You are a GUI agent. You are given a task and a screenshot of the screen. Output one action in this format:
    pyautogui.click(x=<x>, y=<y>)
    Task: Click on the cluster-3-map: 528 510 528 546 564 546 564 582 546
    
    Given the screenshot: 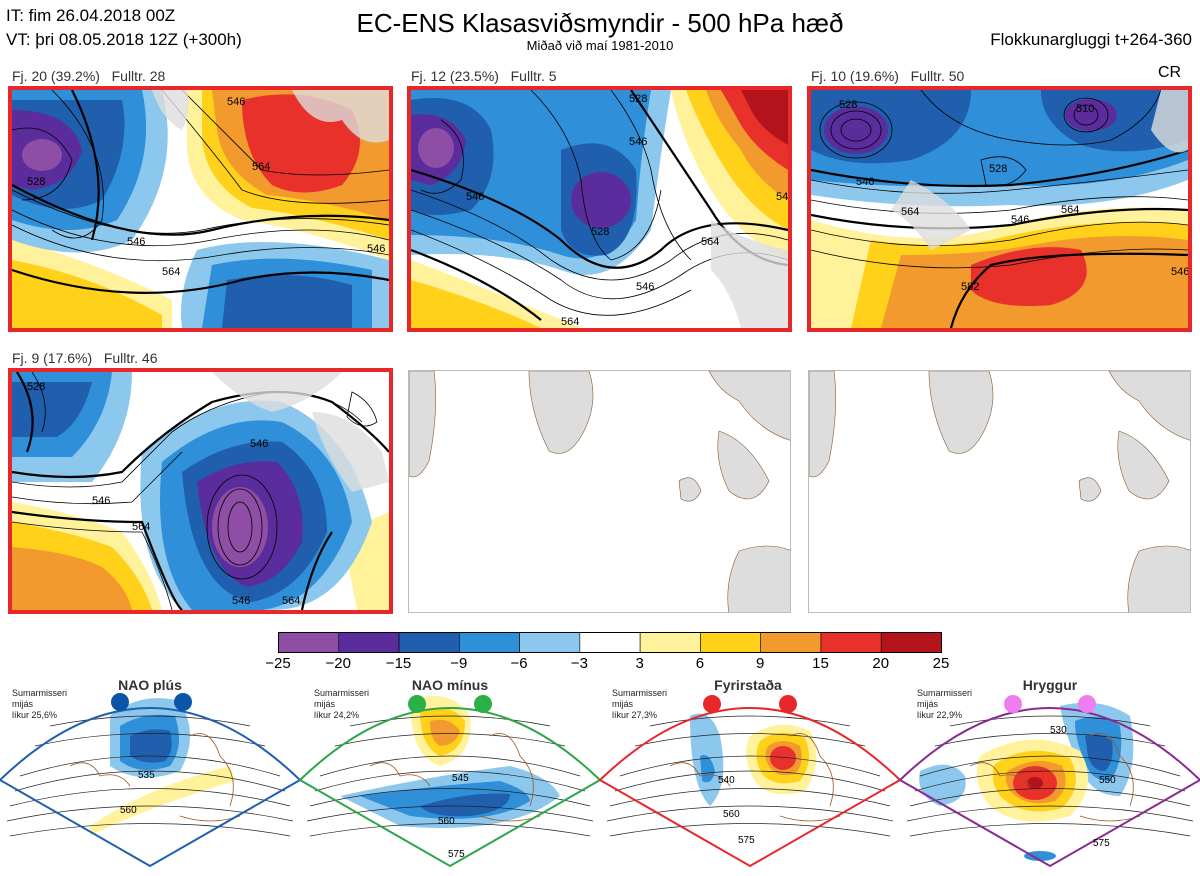 What is the action you would take?
    pyautogui.click(x=999, y=209)
    